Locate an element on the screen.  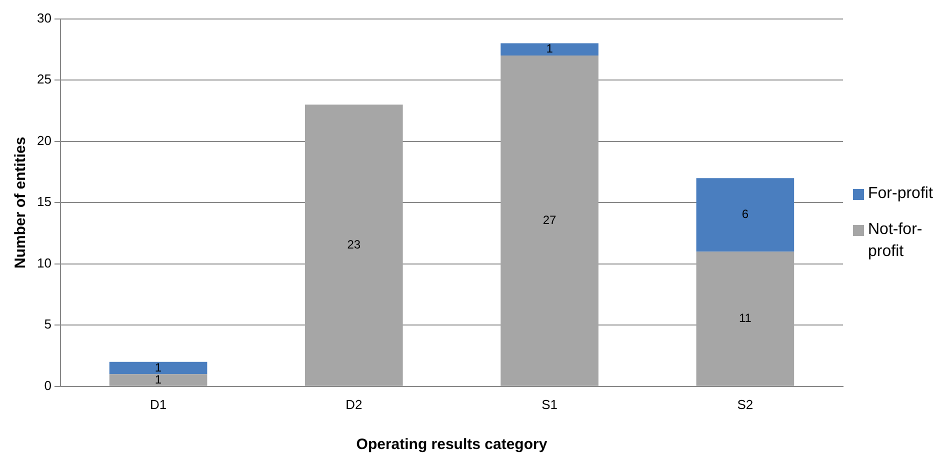
x-tick-label: S2 is located at coordinates (745, 404).